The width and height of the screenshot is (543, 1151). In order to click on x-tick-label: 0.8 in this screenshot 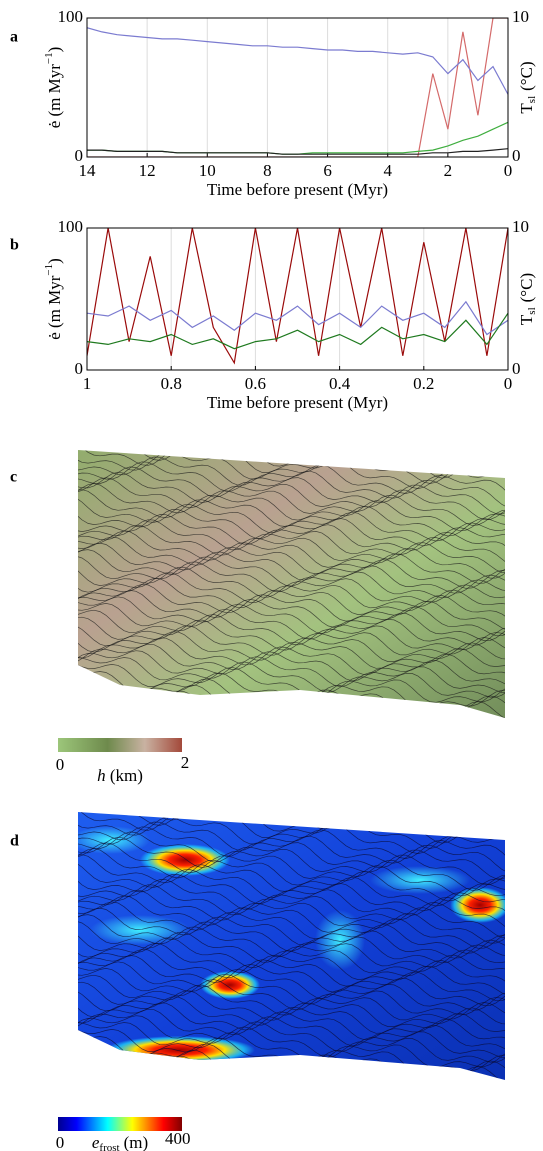, I will do `click(171, 383)`.